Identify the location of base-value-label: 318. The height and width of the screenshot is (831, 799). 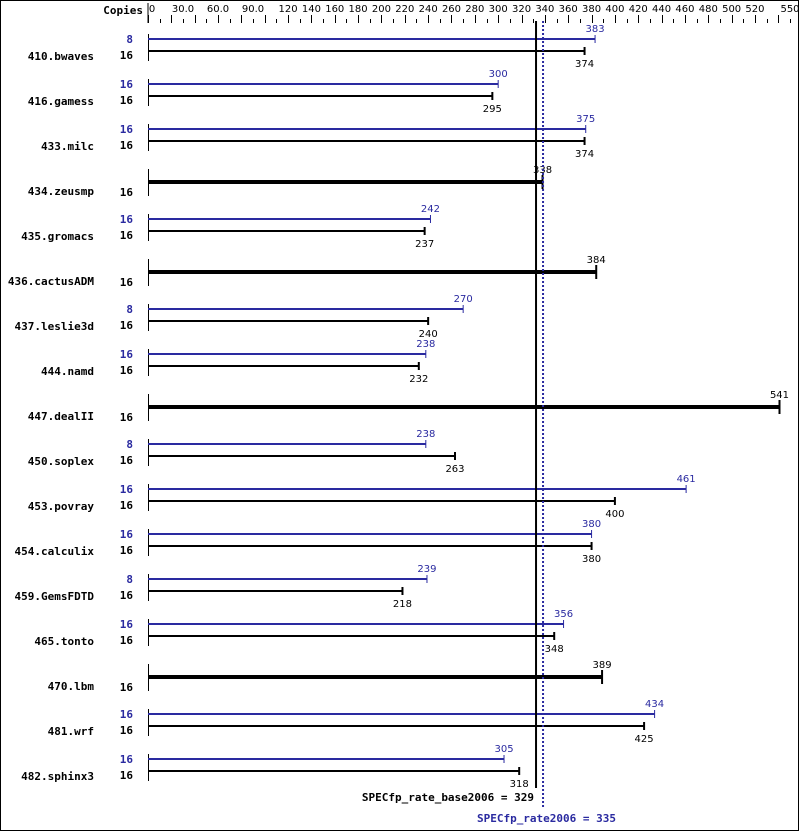
(519, 784).